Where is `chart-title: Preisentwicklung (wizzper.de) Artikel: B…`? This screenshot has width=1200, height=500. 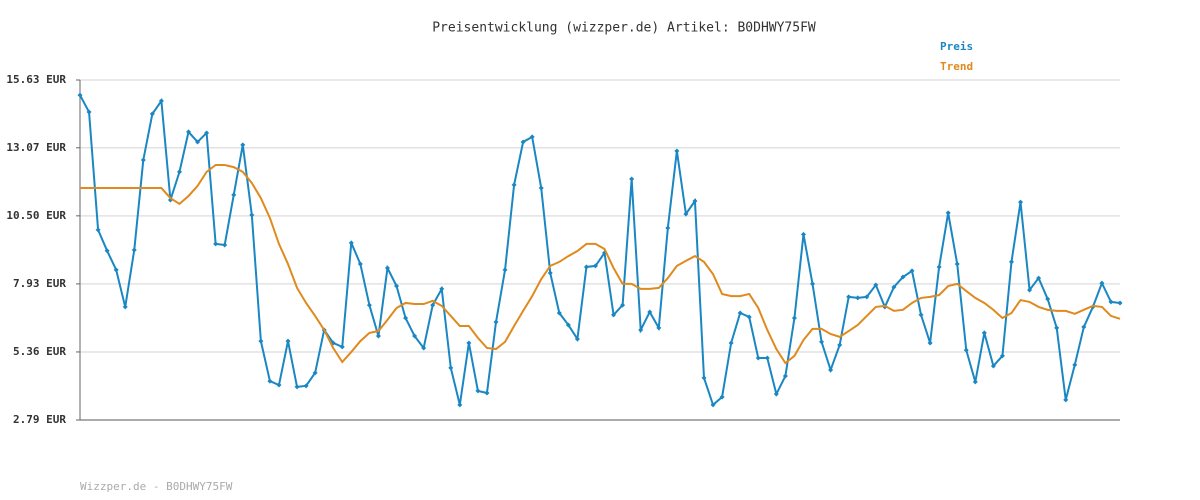
chart-title: Preisentwicklung (wizzper.de) Artikel: B… is located at coordinates (624, 28).